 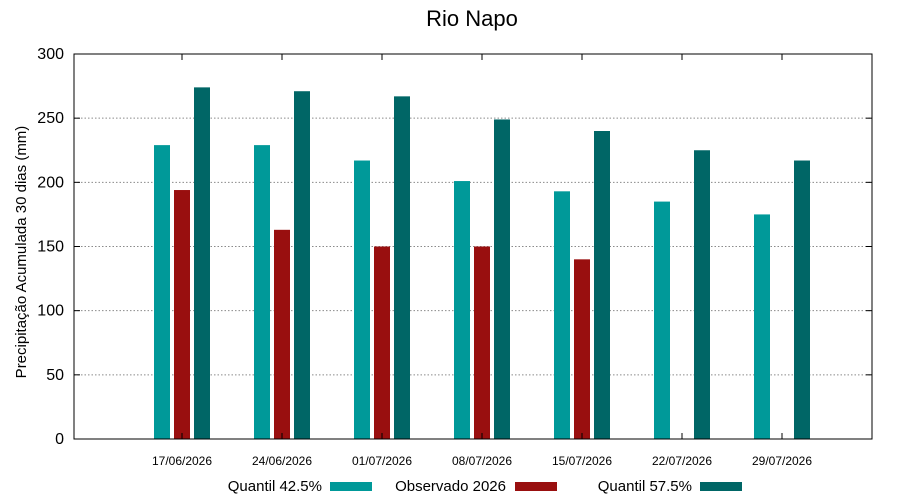 I want to click on x-tick-label: 01/07/2026, so click(x=382, y=461).